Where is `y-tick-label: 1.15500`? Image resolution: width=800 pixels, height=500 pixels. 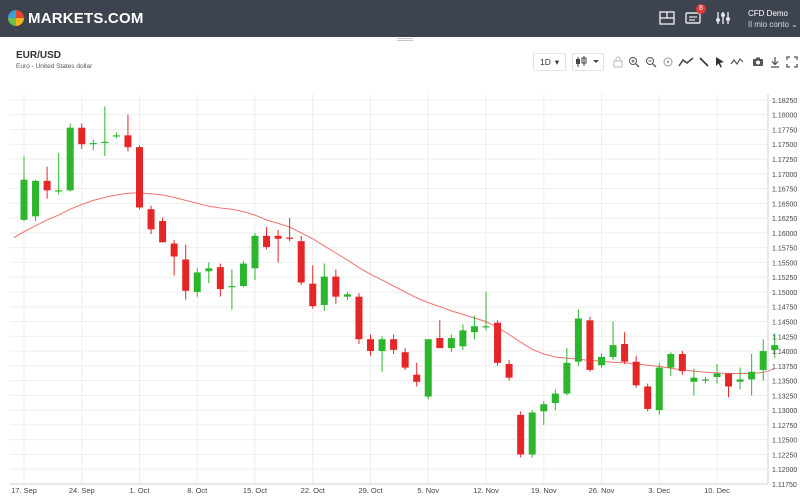
y-tick-label: 1.15500 is located at coordinates (784, 263).